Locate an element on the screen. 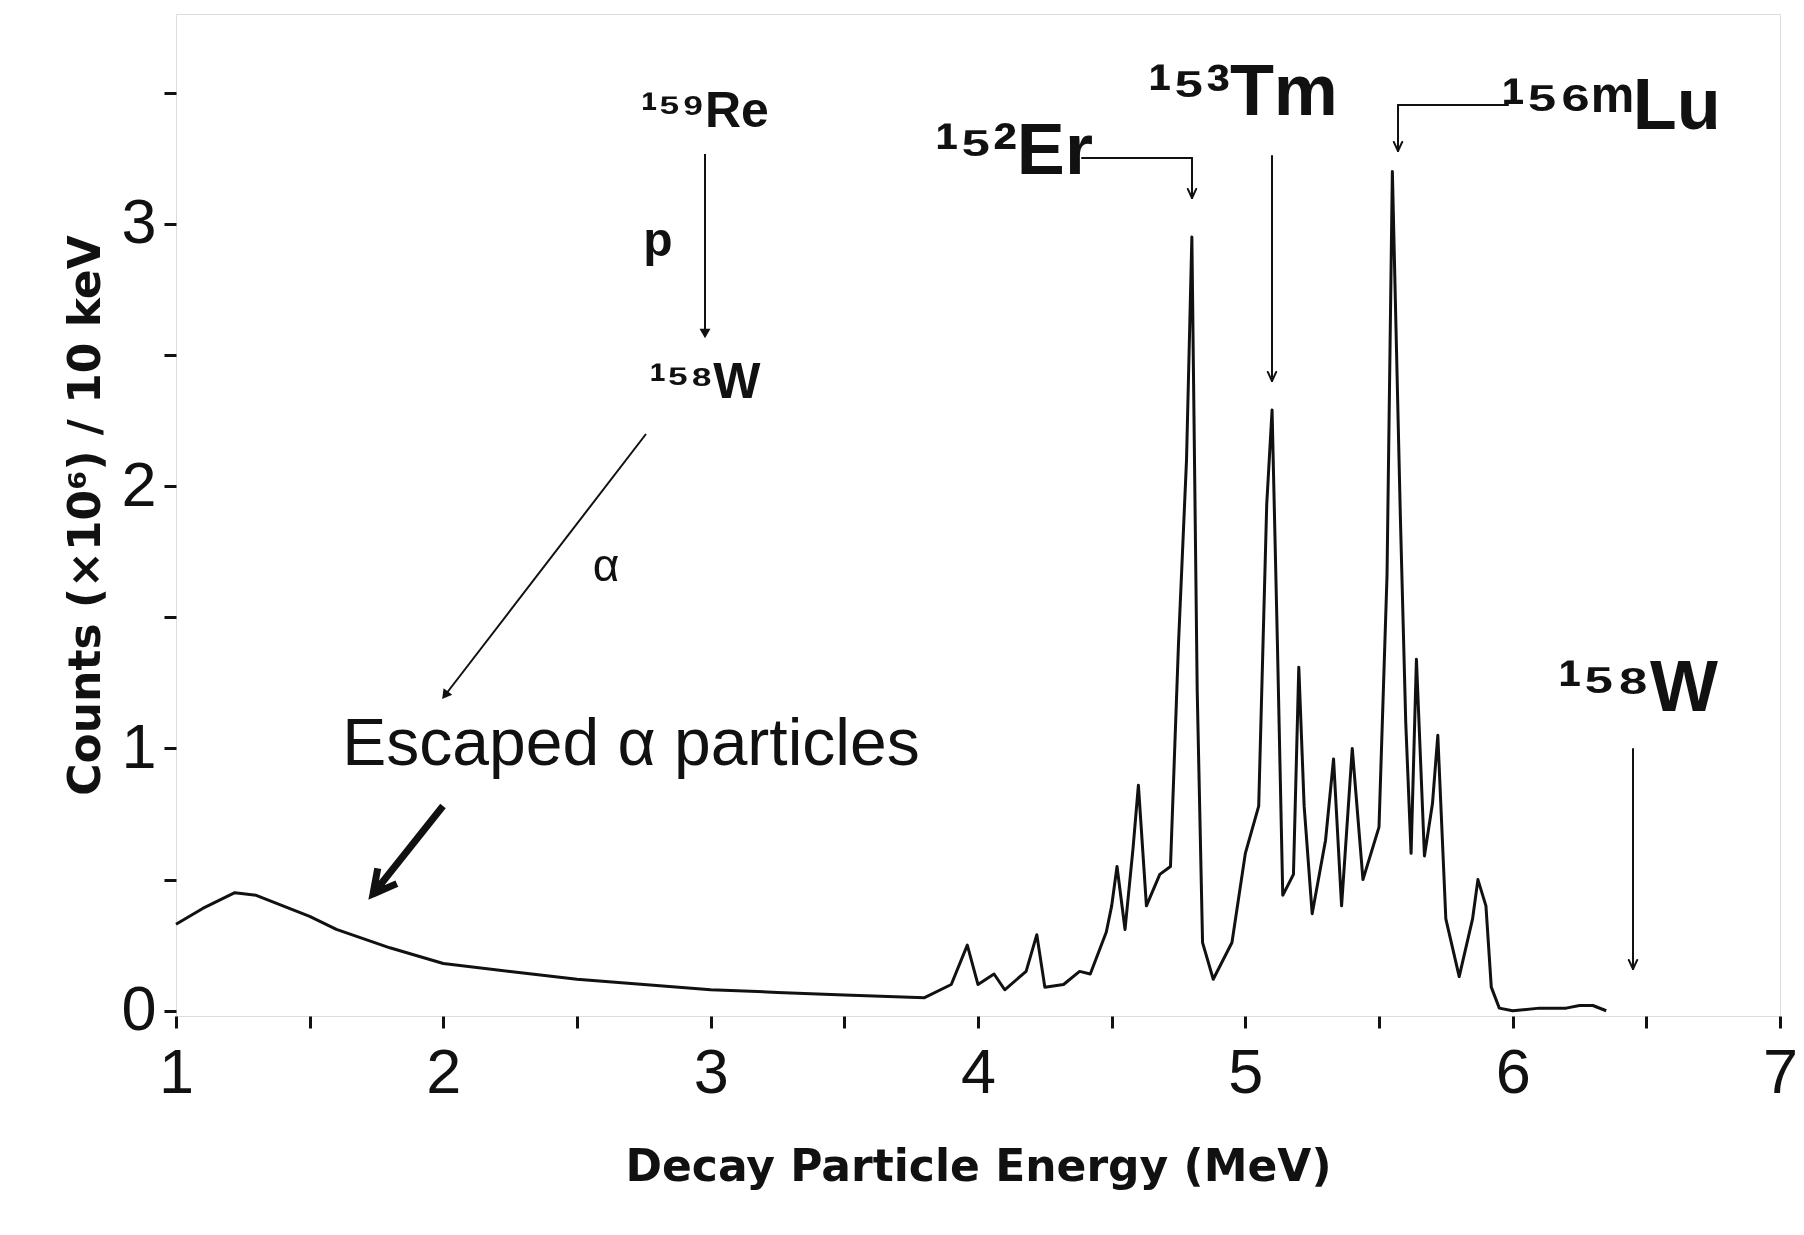 This screenshot has height=1235, width=1804. x-tick-label: 3 is located at coordinates (711, 1070).